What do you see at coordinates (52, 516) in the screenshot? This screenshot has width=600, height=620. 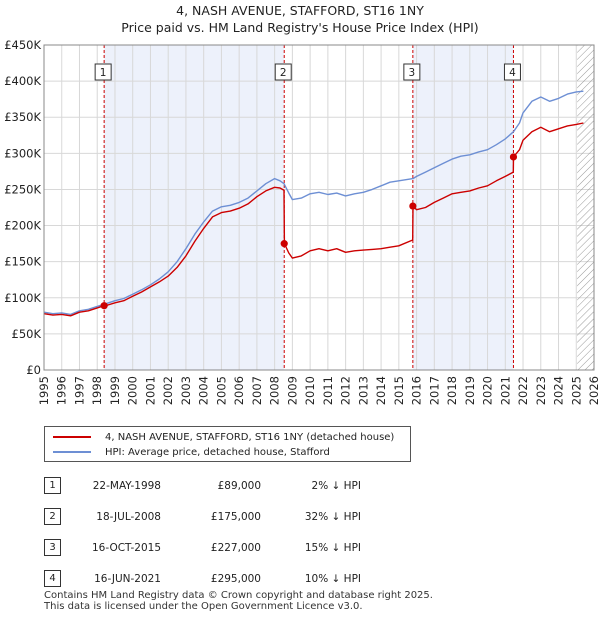 I see `marker-badge: 2` at bounding box center [52, 516].